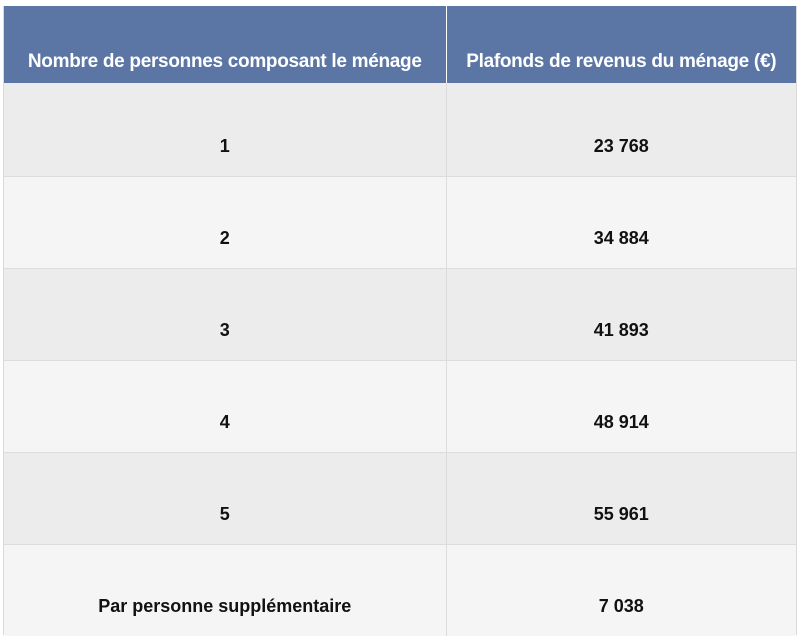 Image resolution: width=800 pixels, height=638 pixels. I want to click on table-row: Par personne supplémentaire 7 038, so click(400, 589).